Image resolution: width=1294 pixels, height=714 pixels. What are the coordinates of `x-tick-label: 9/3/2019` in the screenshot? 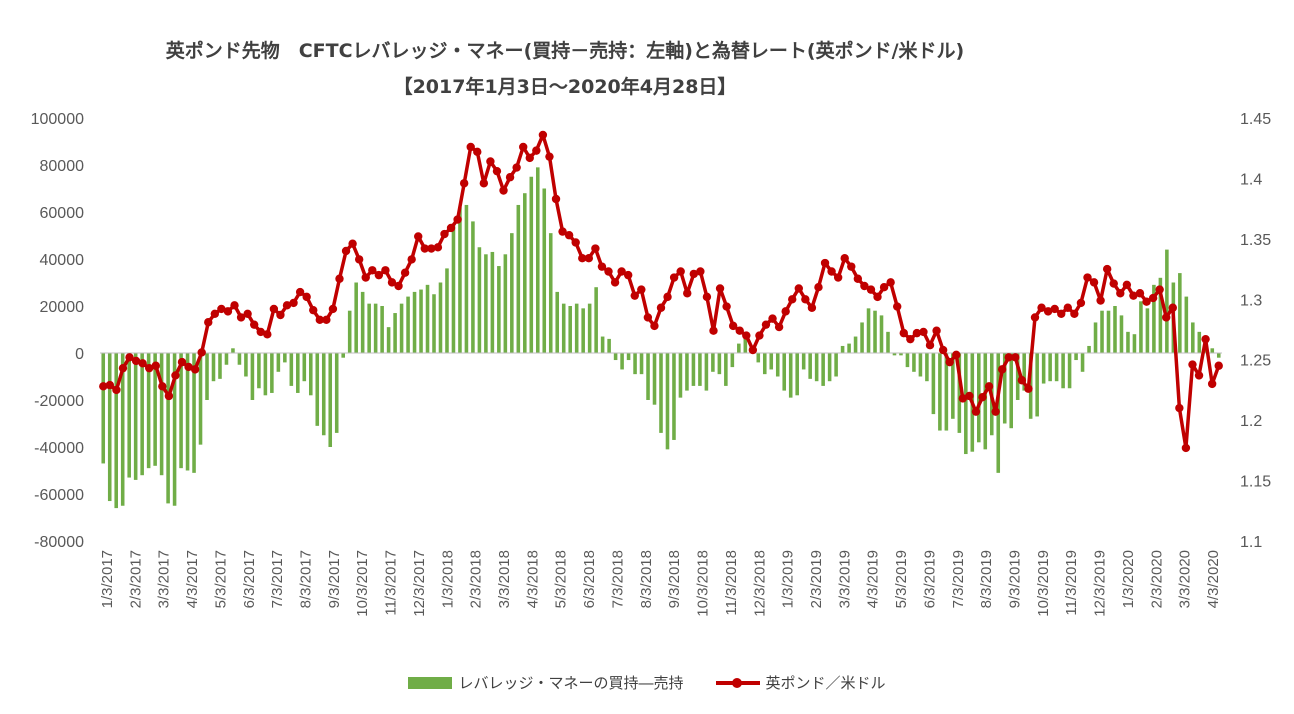 It's located at (1014, 579).